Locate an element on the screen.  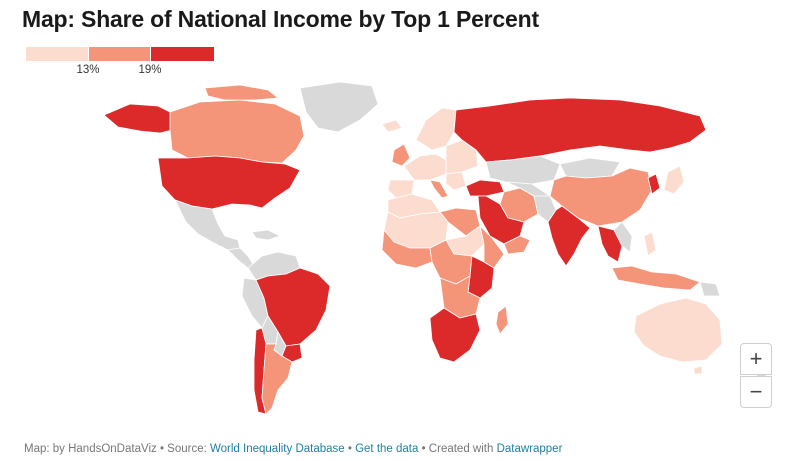
region-korea is located at coordinates (654, 184).